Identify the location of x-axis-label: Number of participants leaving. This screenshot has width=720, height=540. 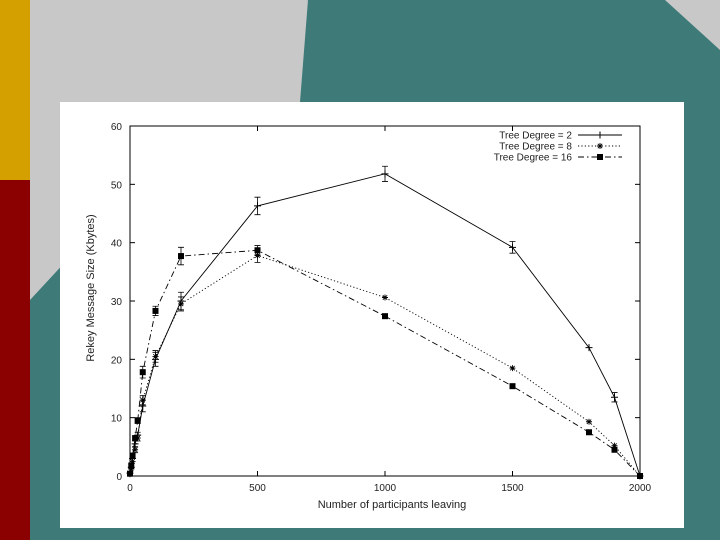
(392, 505).